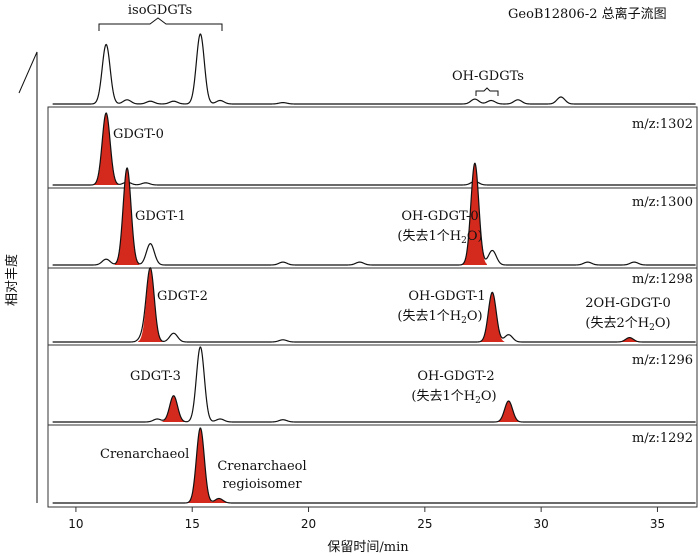 The width and height of the screenshot is (700, 556). Describe the element at coordinates (155, 376) in the screenshot. I see `annotation-gdgt-3: GDGT-3` at that location.